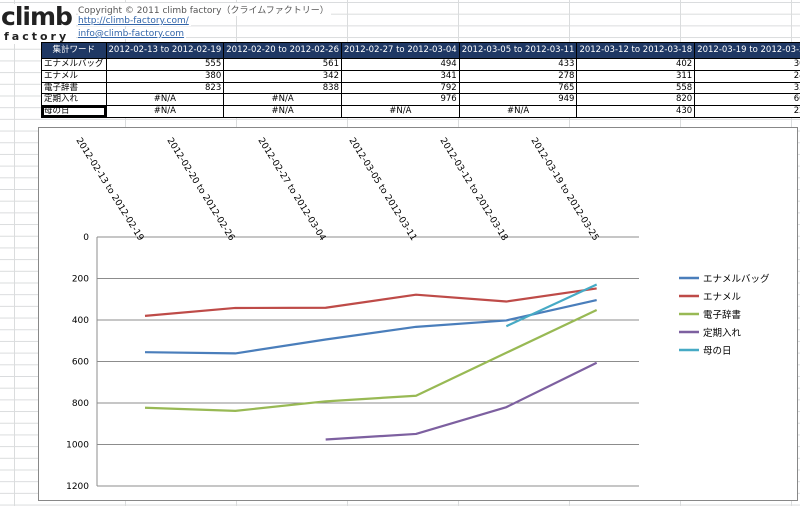 This screenshot has width=800, height=506. I want to click on value-cell: 304, so click(747, 64).